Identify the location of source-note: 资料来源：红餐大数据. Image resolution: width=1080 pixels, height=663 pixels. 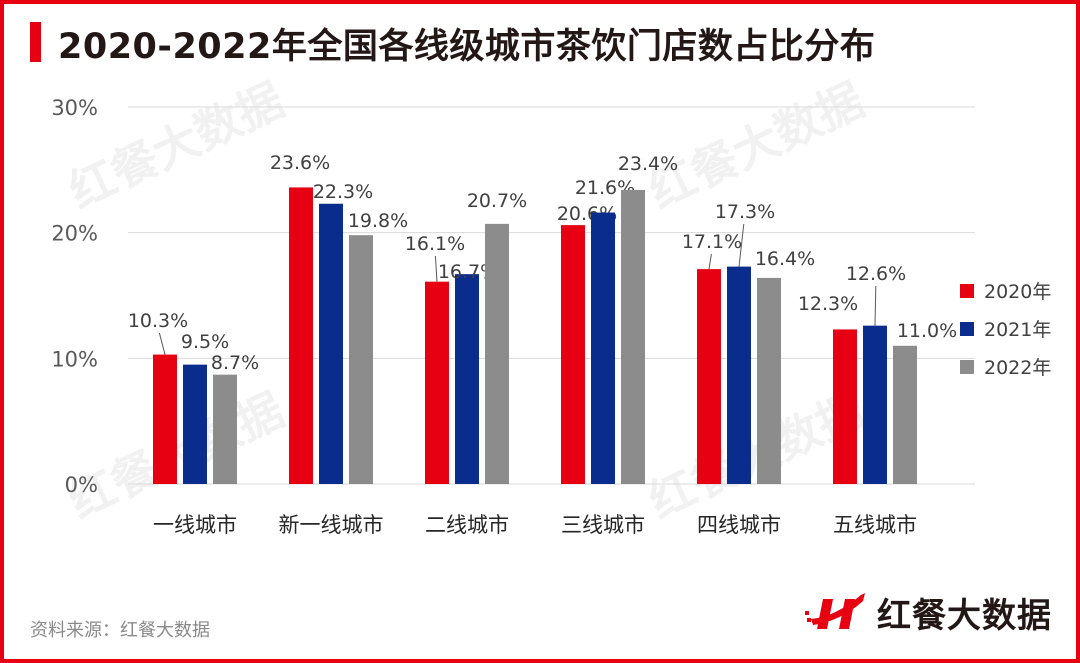
(120, 630).